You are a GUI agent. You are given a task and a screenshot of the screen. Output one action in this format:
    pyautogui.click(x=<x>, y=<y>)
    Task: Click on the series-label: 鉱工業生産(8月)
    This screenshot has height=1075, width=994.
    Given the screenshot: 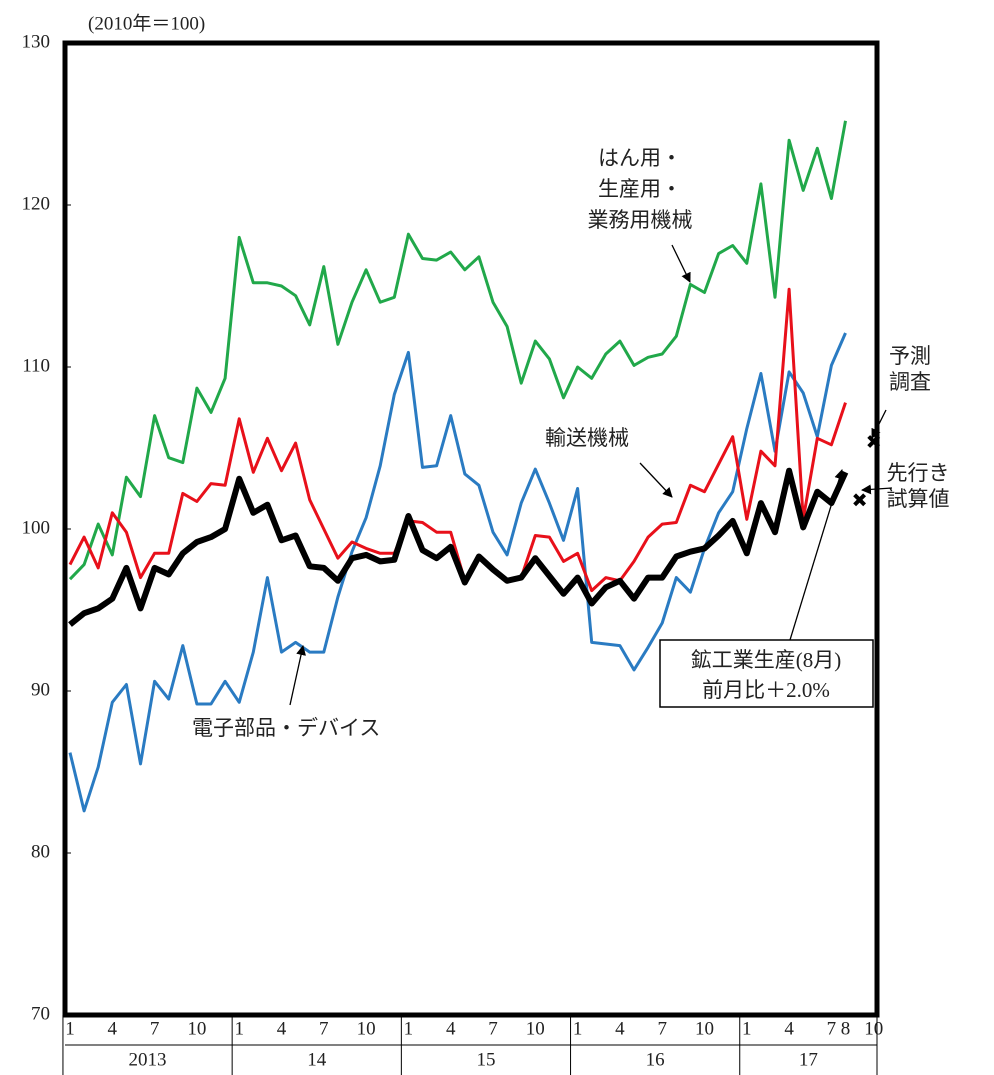 What is the action you would take?
    pyautogui.click(x=766, y=660)
    